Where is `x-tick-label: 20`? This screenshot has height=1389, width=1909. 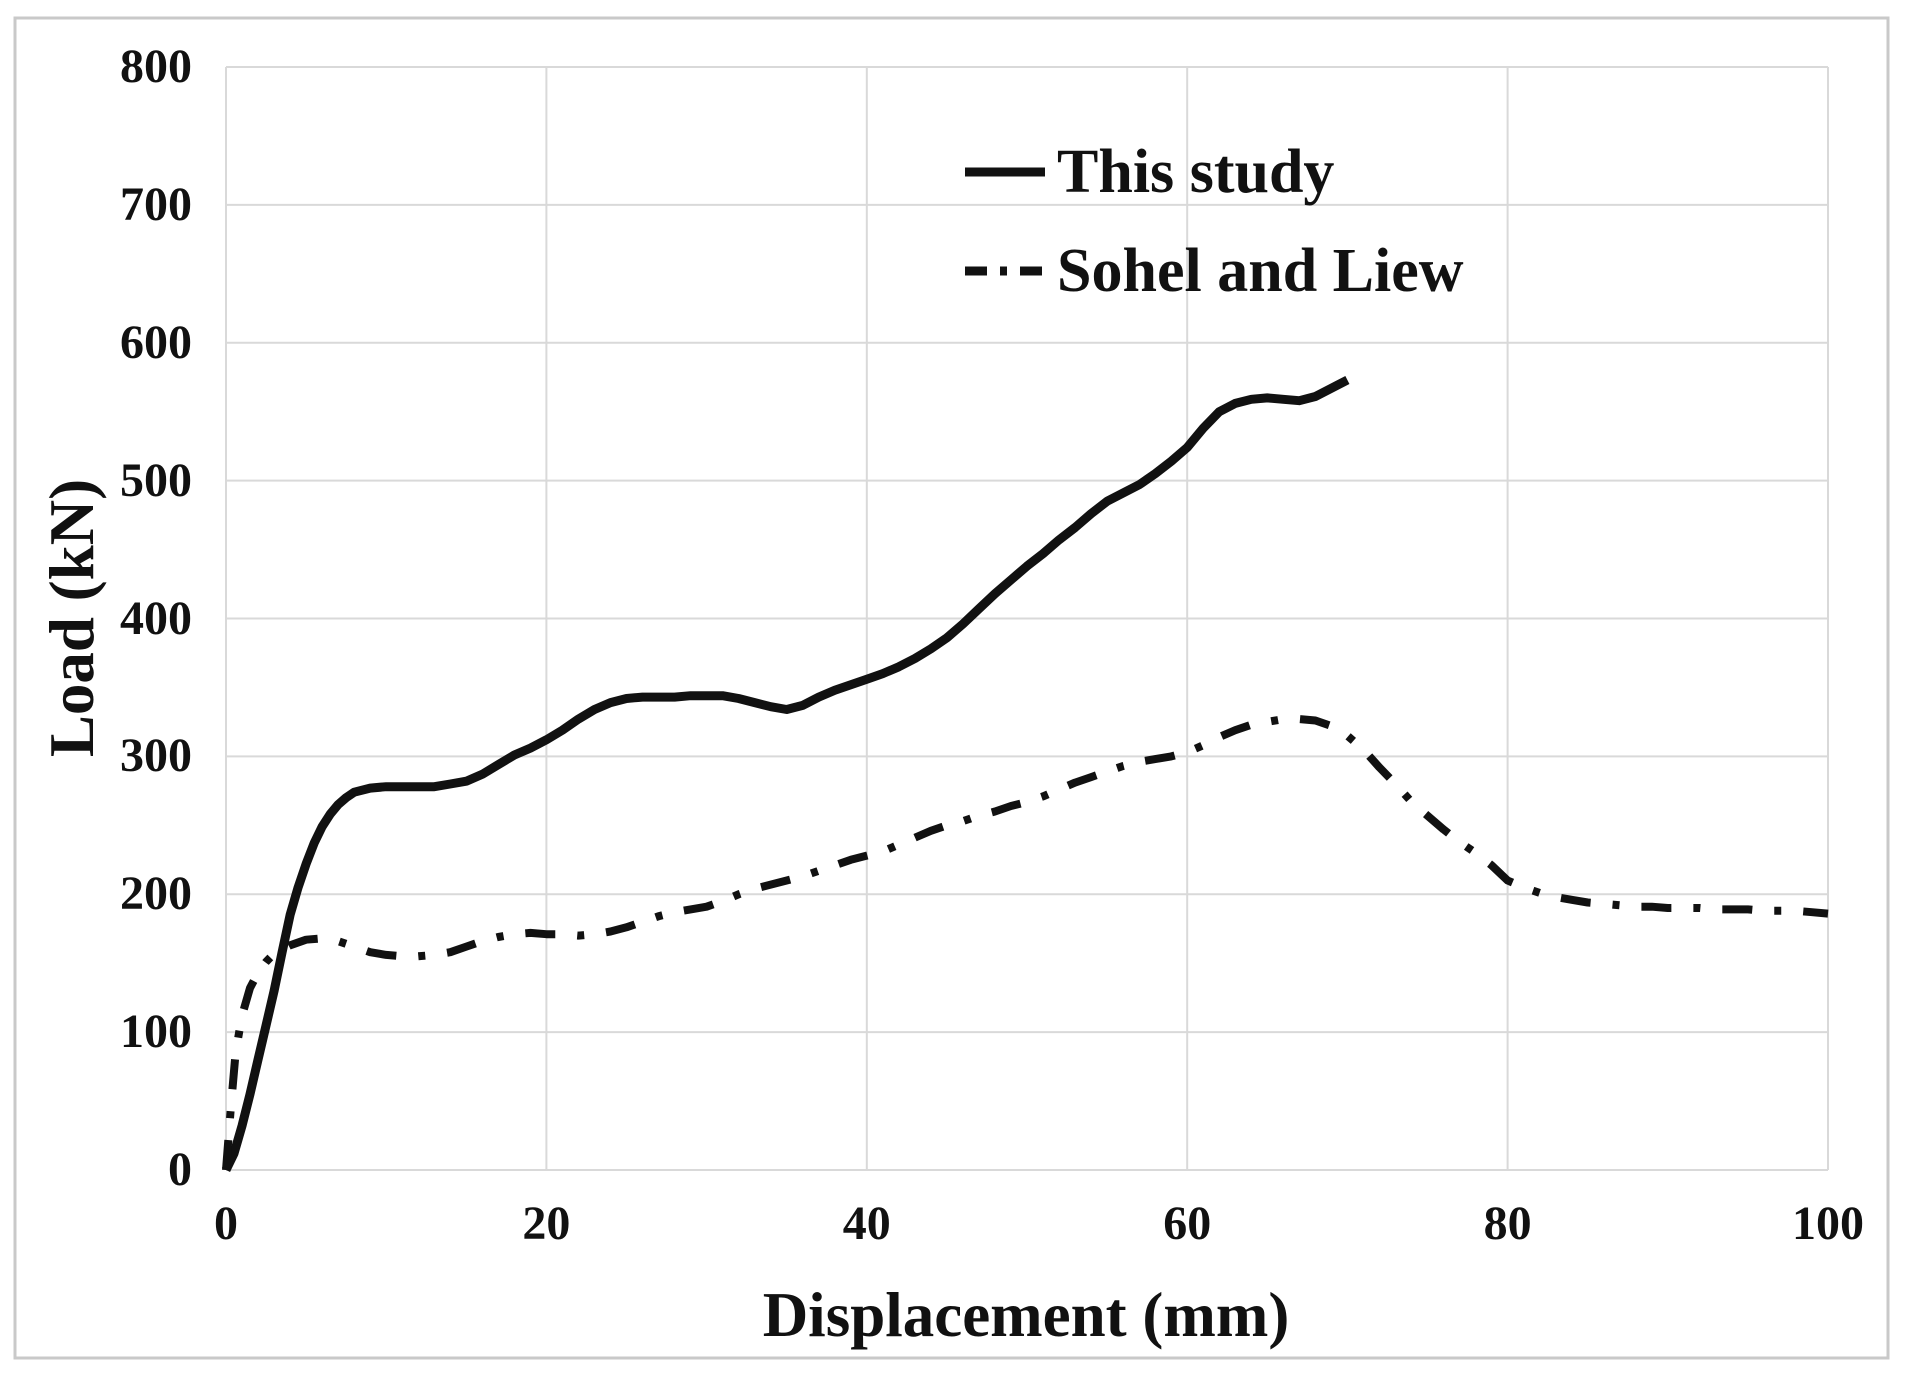 x-tick-label: 20 is located at coordinates (546, 1223).